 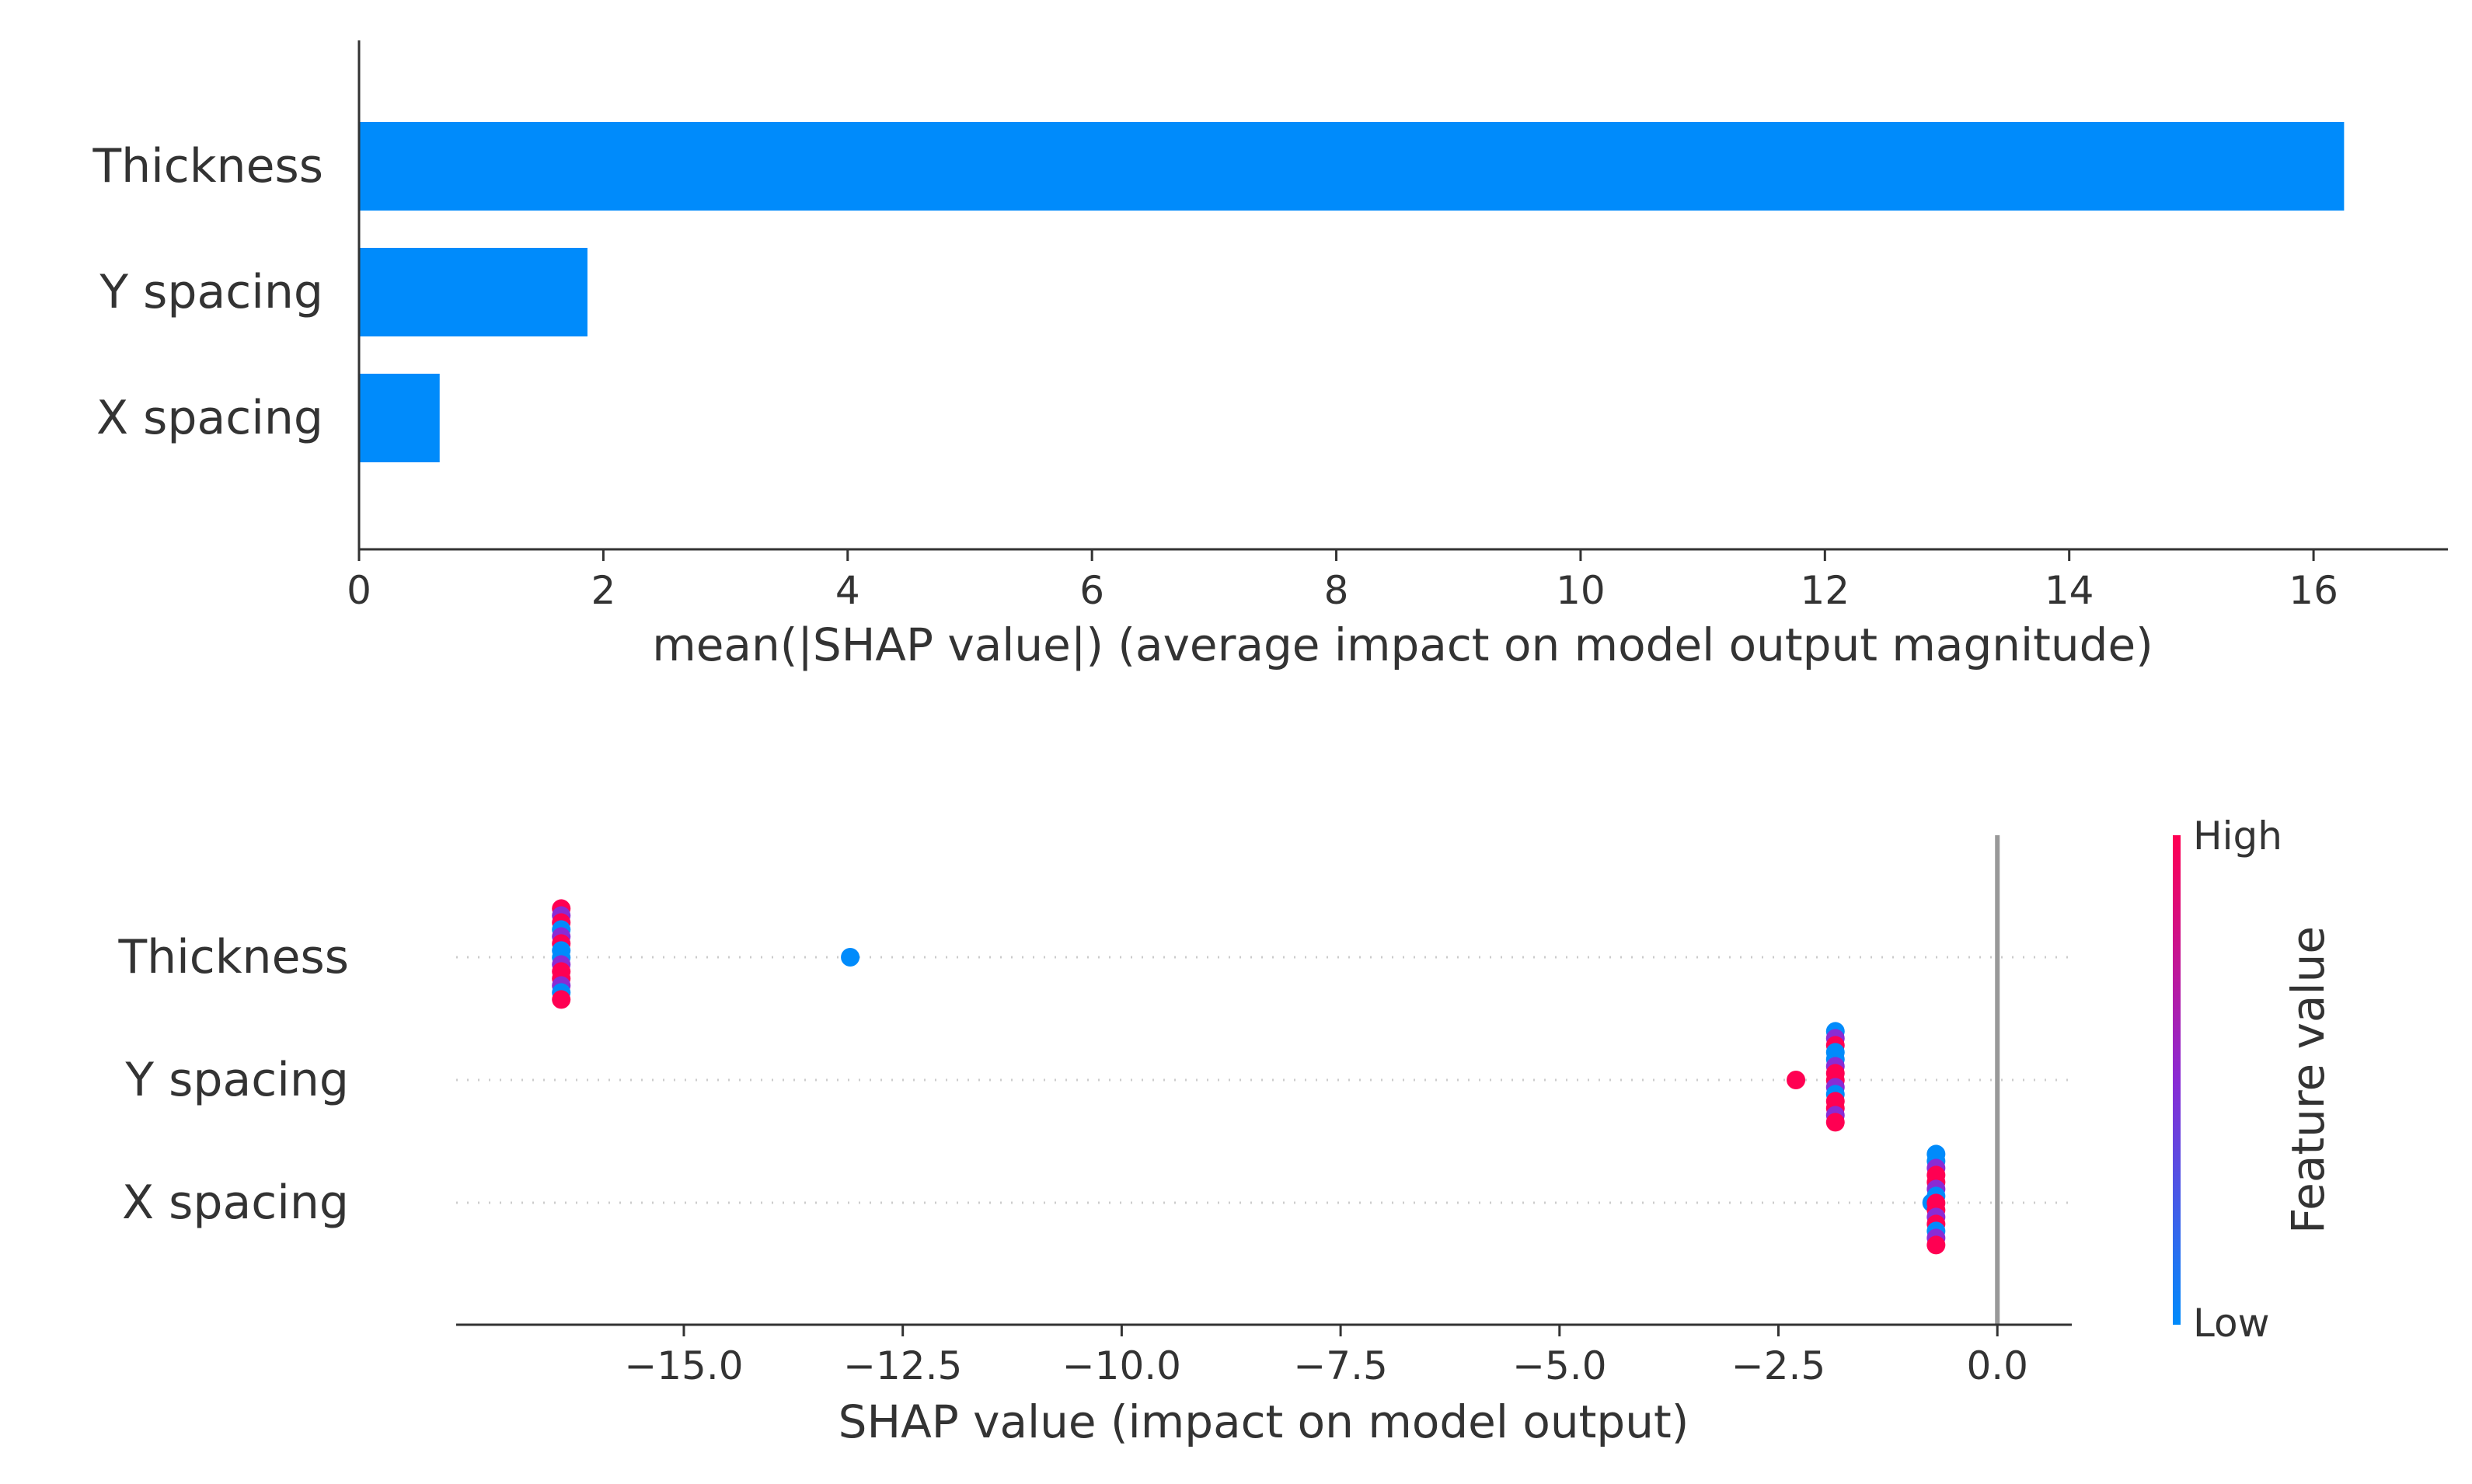 I want to click on bar-thickness, so click(x=1352, y=166).